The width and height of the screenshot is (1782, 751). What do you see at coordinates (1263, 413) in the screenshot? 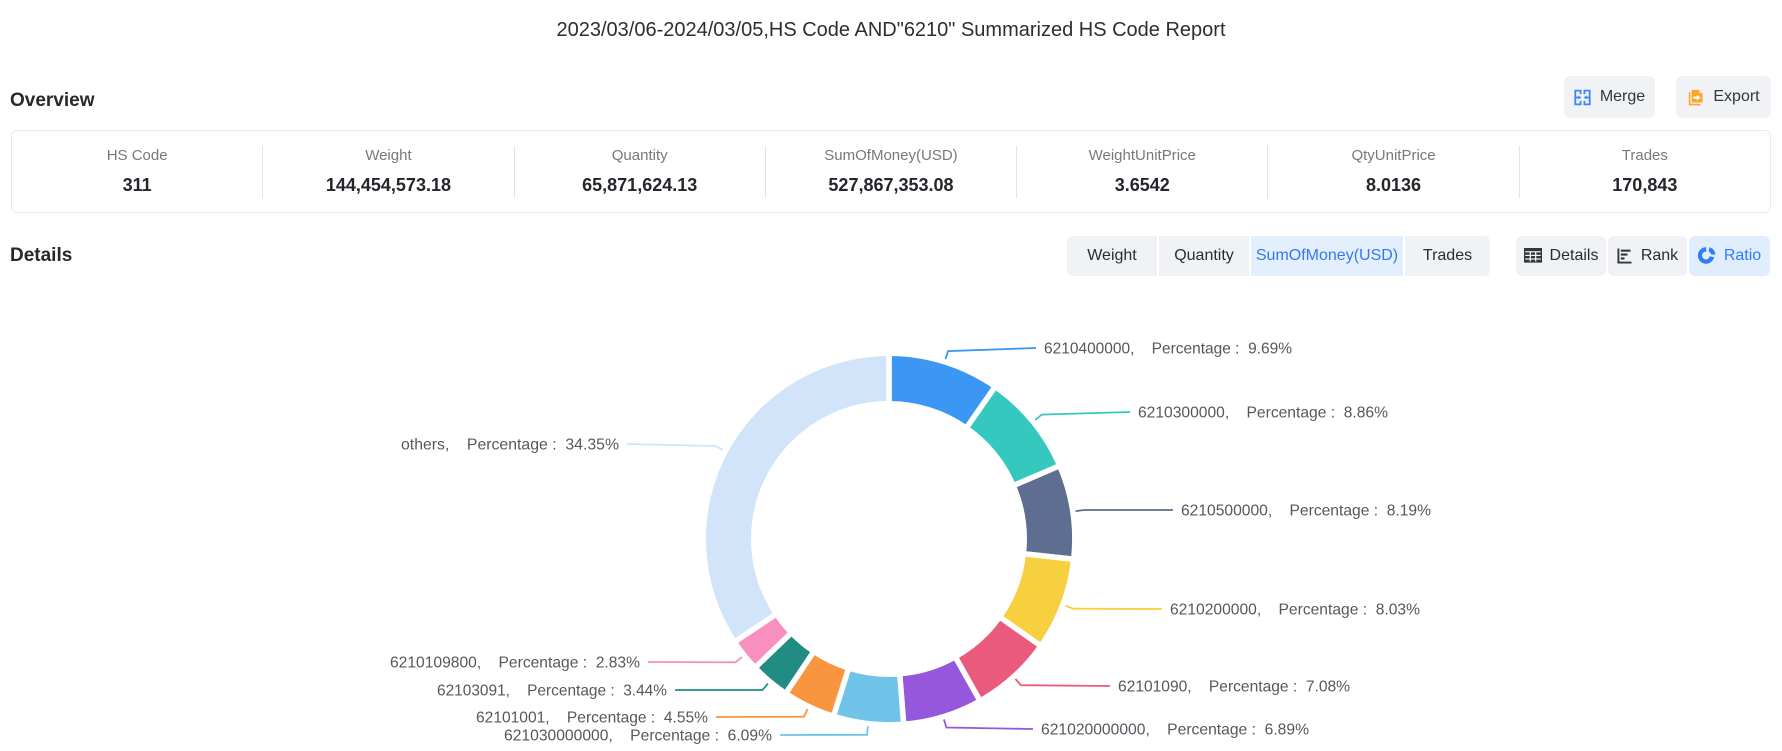
I see `svg-text:6210300000, Percentage : 8: 6210300000, Percentage : 8.86%` at bounding box center [1263, 413].